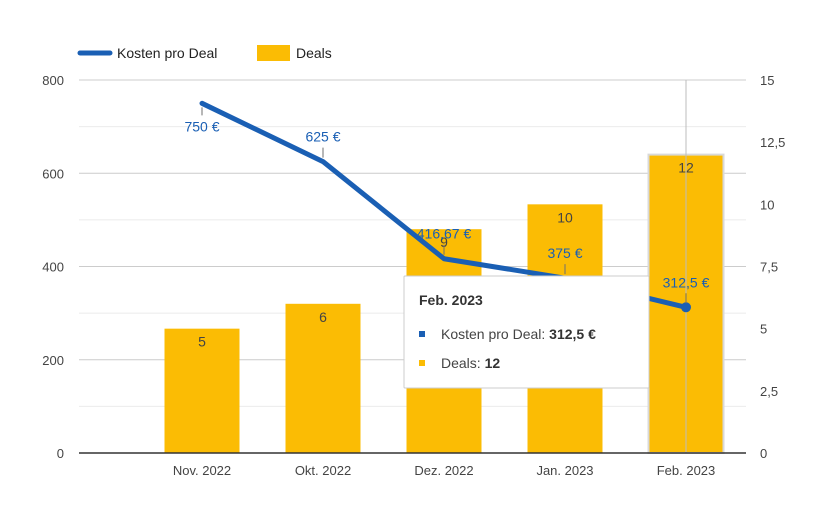  I want to click on line-data-label: 750 €, so click(201, 126).